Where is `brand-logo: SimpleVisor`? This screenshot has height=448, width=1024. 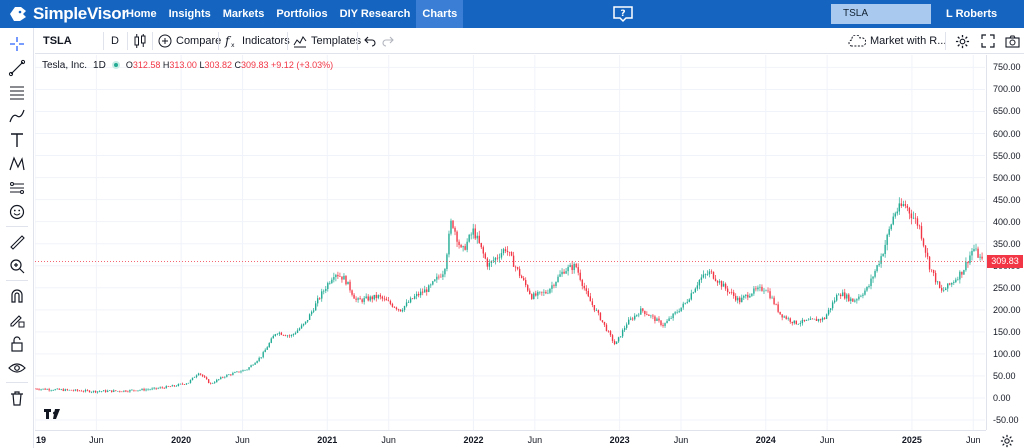 brand-logo: SimpleVisor is located at coordinates (68, 14).